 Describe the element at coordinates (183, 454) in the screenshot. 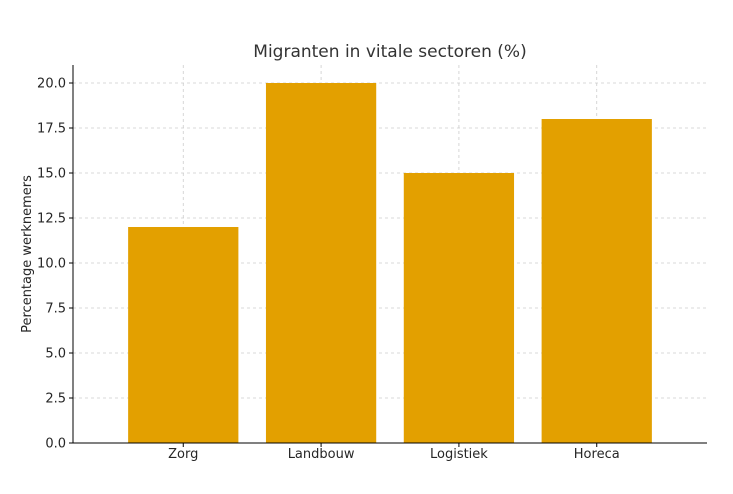

I see `x-tick-label: Zorg` at that location.